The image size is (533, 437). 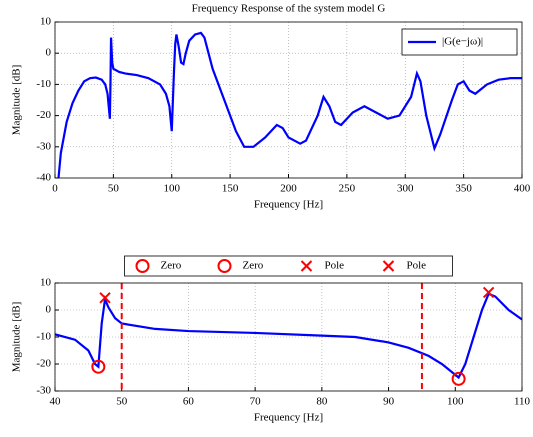 I want to click on x-tick-label: 350, so click(x=463, y=189).